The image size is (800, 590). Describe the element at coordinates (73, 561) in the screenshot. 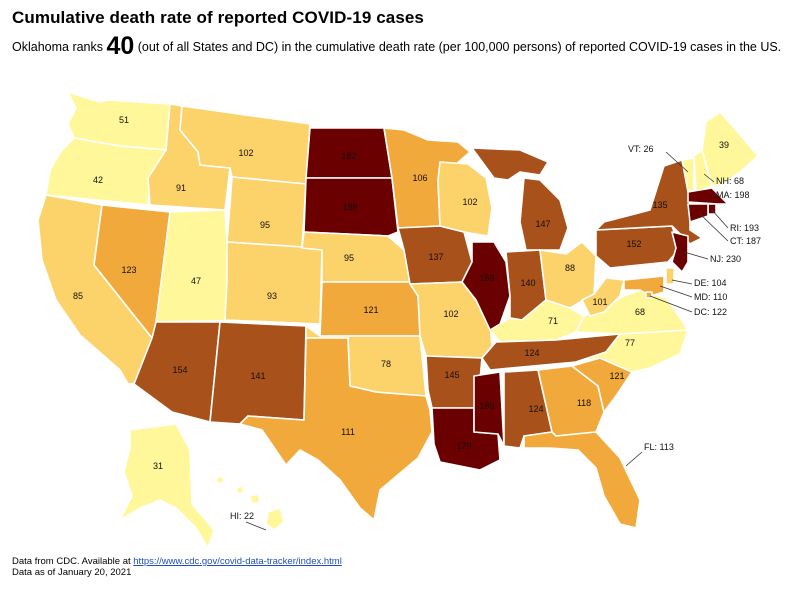

I see `source-prefix: Data from CDC. Available at` at that location.